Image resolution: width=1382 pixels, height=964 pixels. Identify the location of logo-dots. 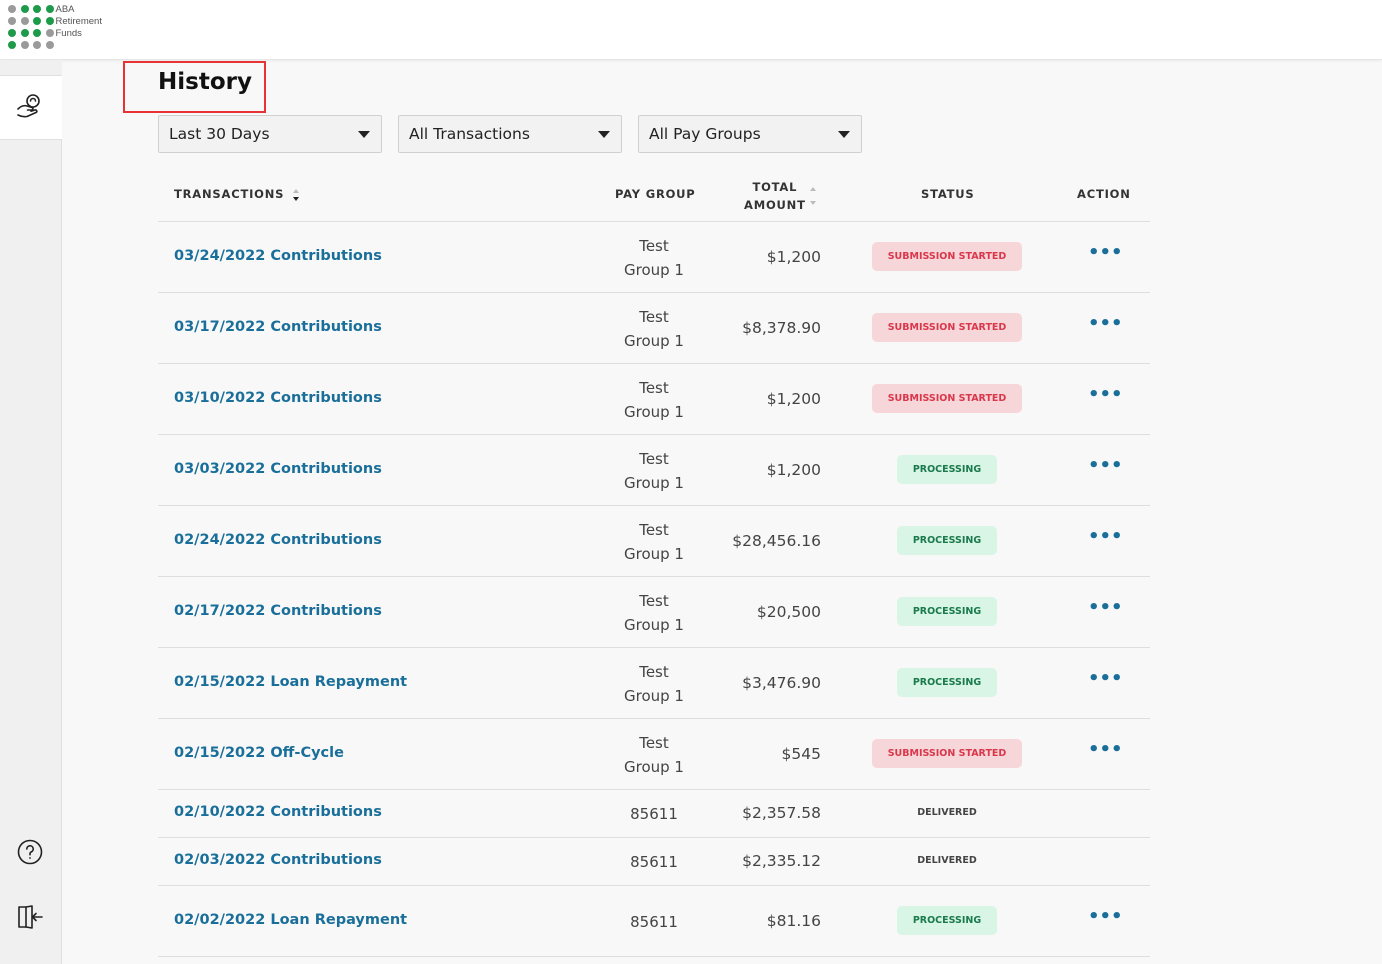
(31, 27).